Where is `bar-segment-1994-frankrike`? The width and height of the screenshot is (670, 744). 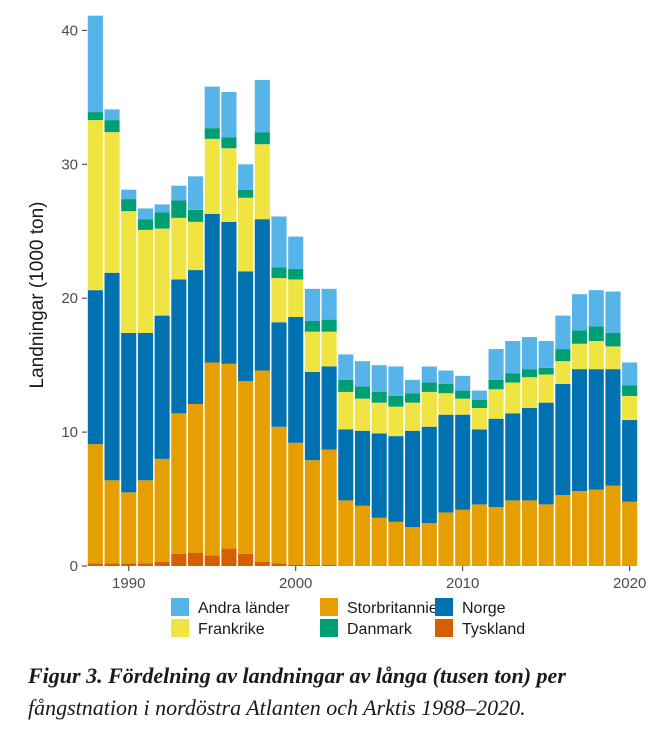
bar-segment-1994-frankrike is located at coordinates (195, 246).